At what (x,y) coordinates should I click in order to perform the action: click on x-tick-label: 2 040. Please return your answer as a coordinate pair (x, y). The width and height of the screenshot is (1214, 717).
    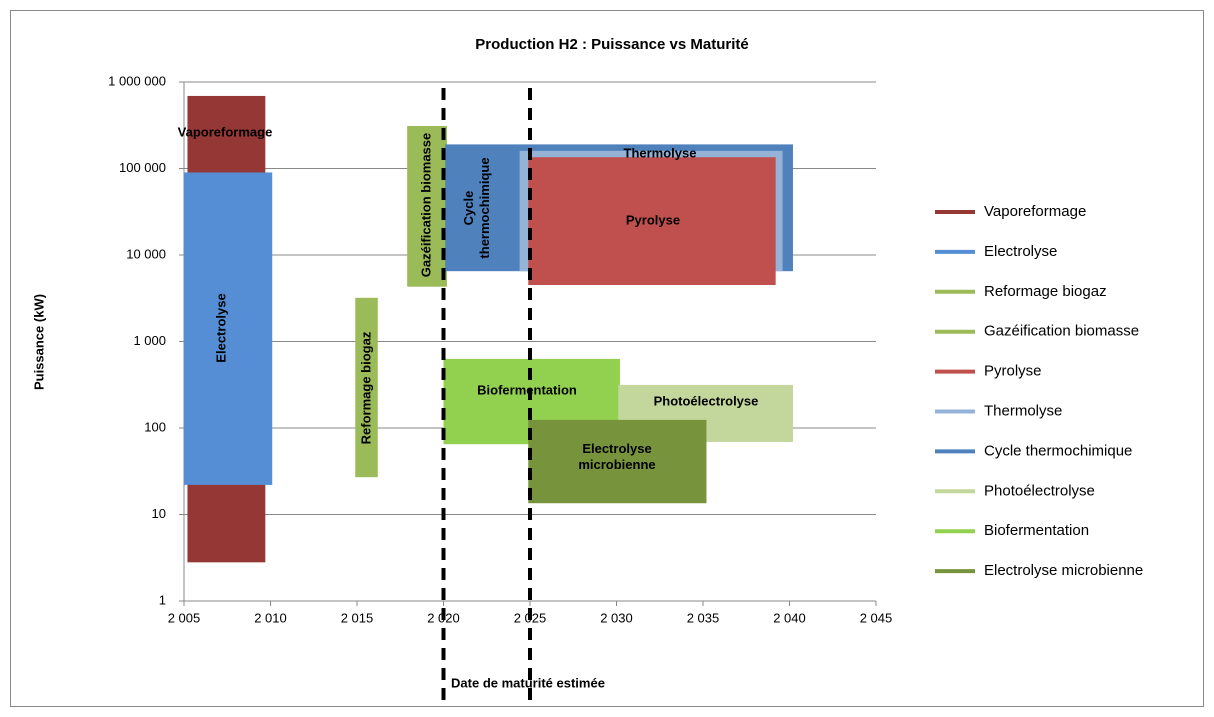
    Looking at the image, I should click on (789, 617).